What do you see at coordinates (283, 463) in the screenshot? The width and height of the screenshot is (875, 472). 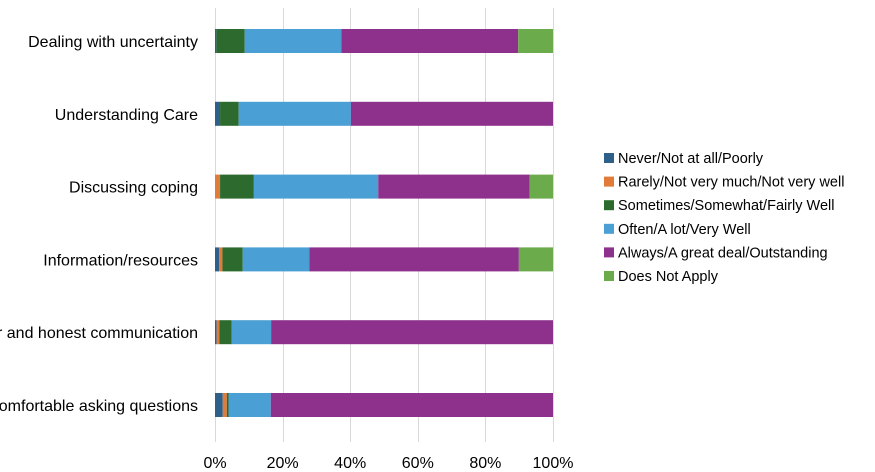 I see `x-tick-label: 20%` at bounding box center [283, 463].